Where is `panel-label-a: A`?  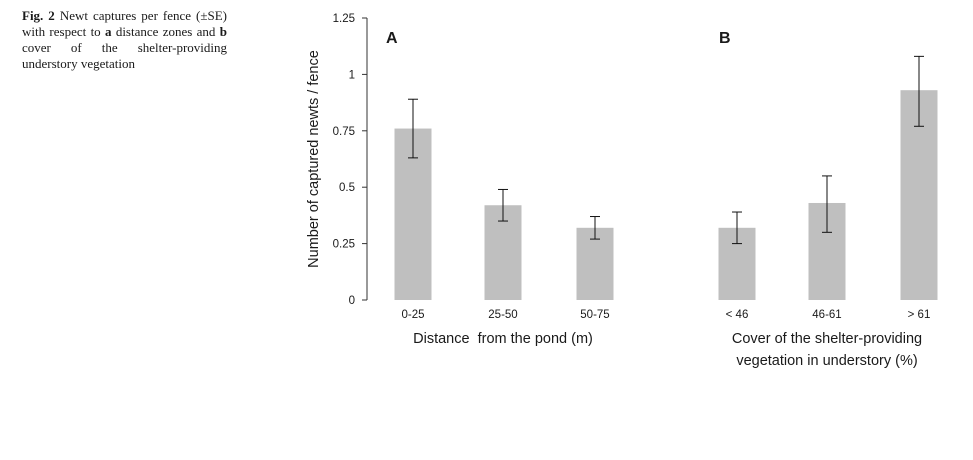 panel-label-a: A is located at coordinates (392, 38).